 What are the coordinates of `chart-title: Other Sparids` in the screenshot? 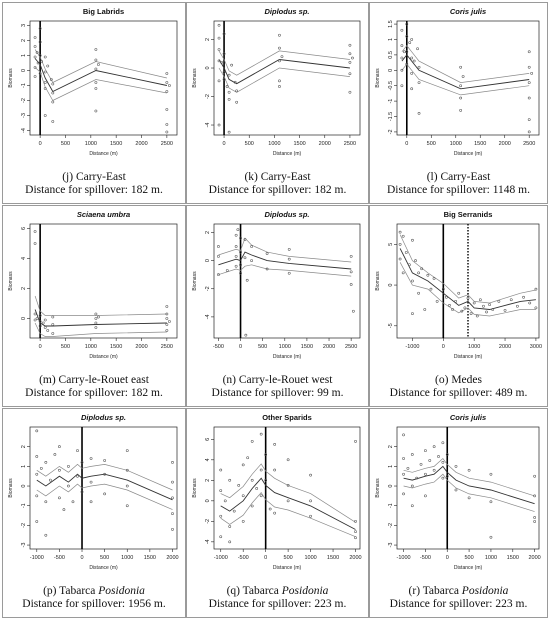 It's located at (287, 417).